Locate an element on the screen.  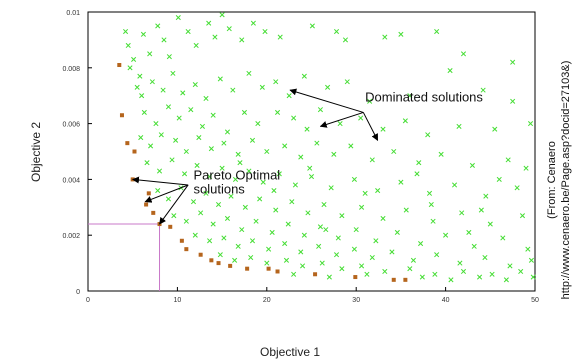
reference-lines is located at coordinates (124, 257).